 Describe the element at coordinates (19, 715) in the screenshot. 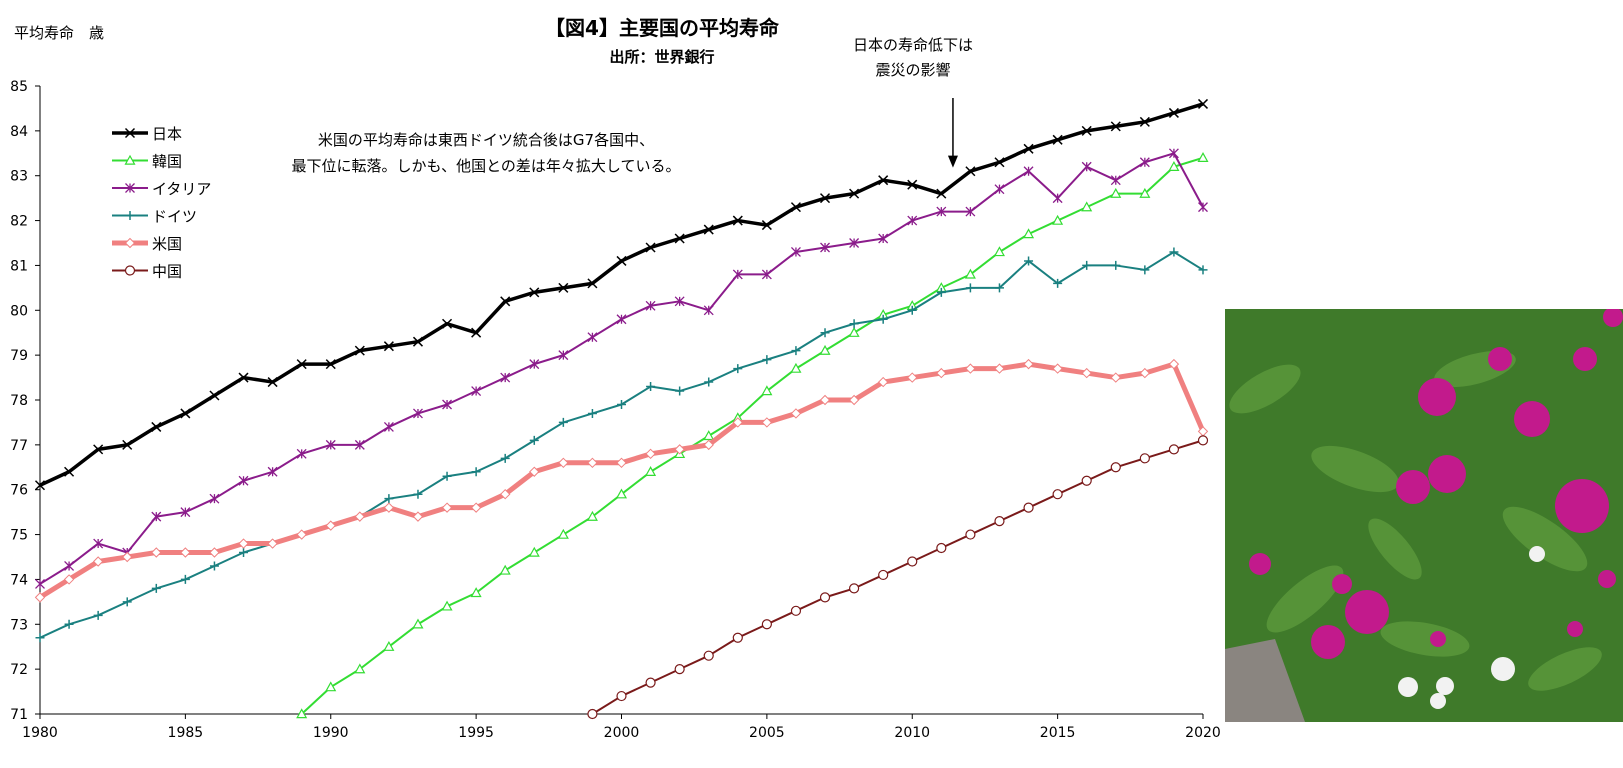

I see `y-tick-label: 71` at that location.